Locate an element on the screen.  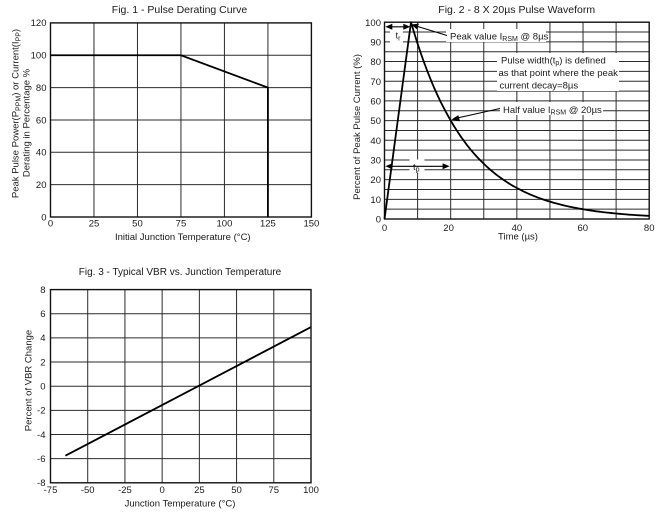
svg-text: 150 is located at coordinates (311, 224).